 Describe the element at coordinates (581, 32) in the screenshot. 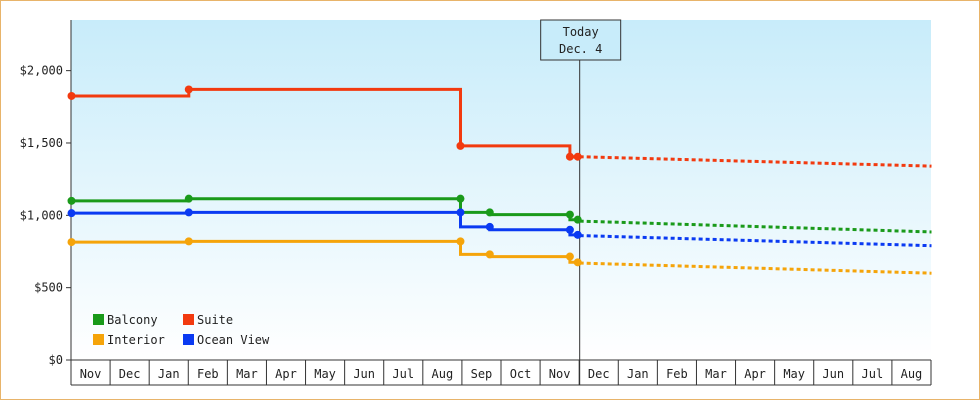

I see `today-label: Today` at that location.